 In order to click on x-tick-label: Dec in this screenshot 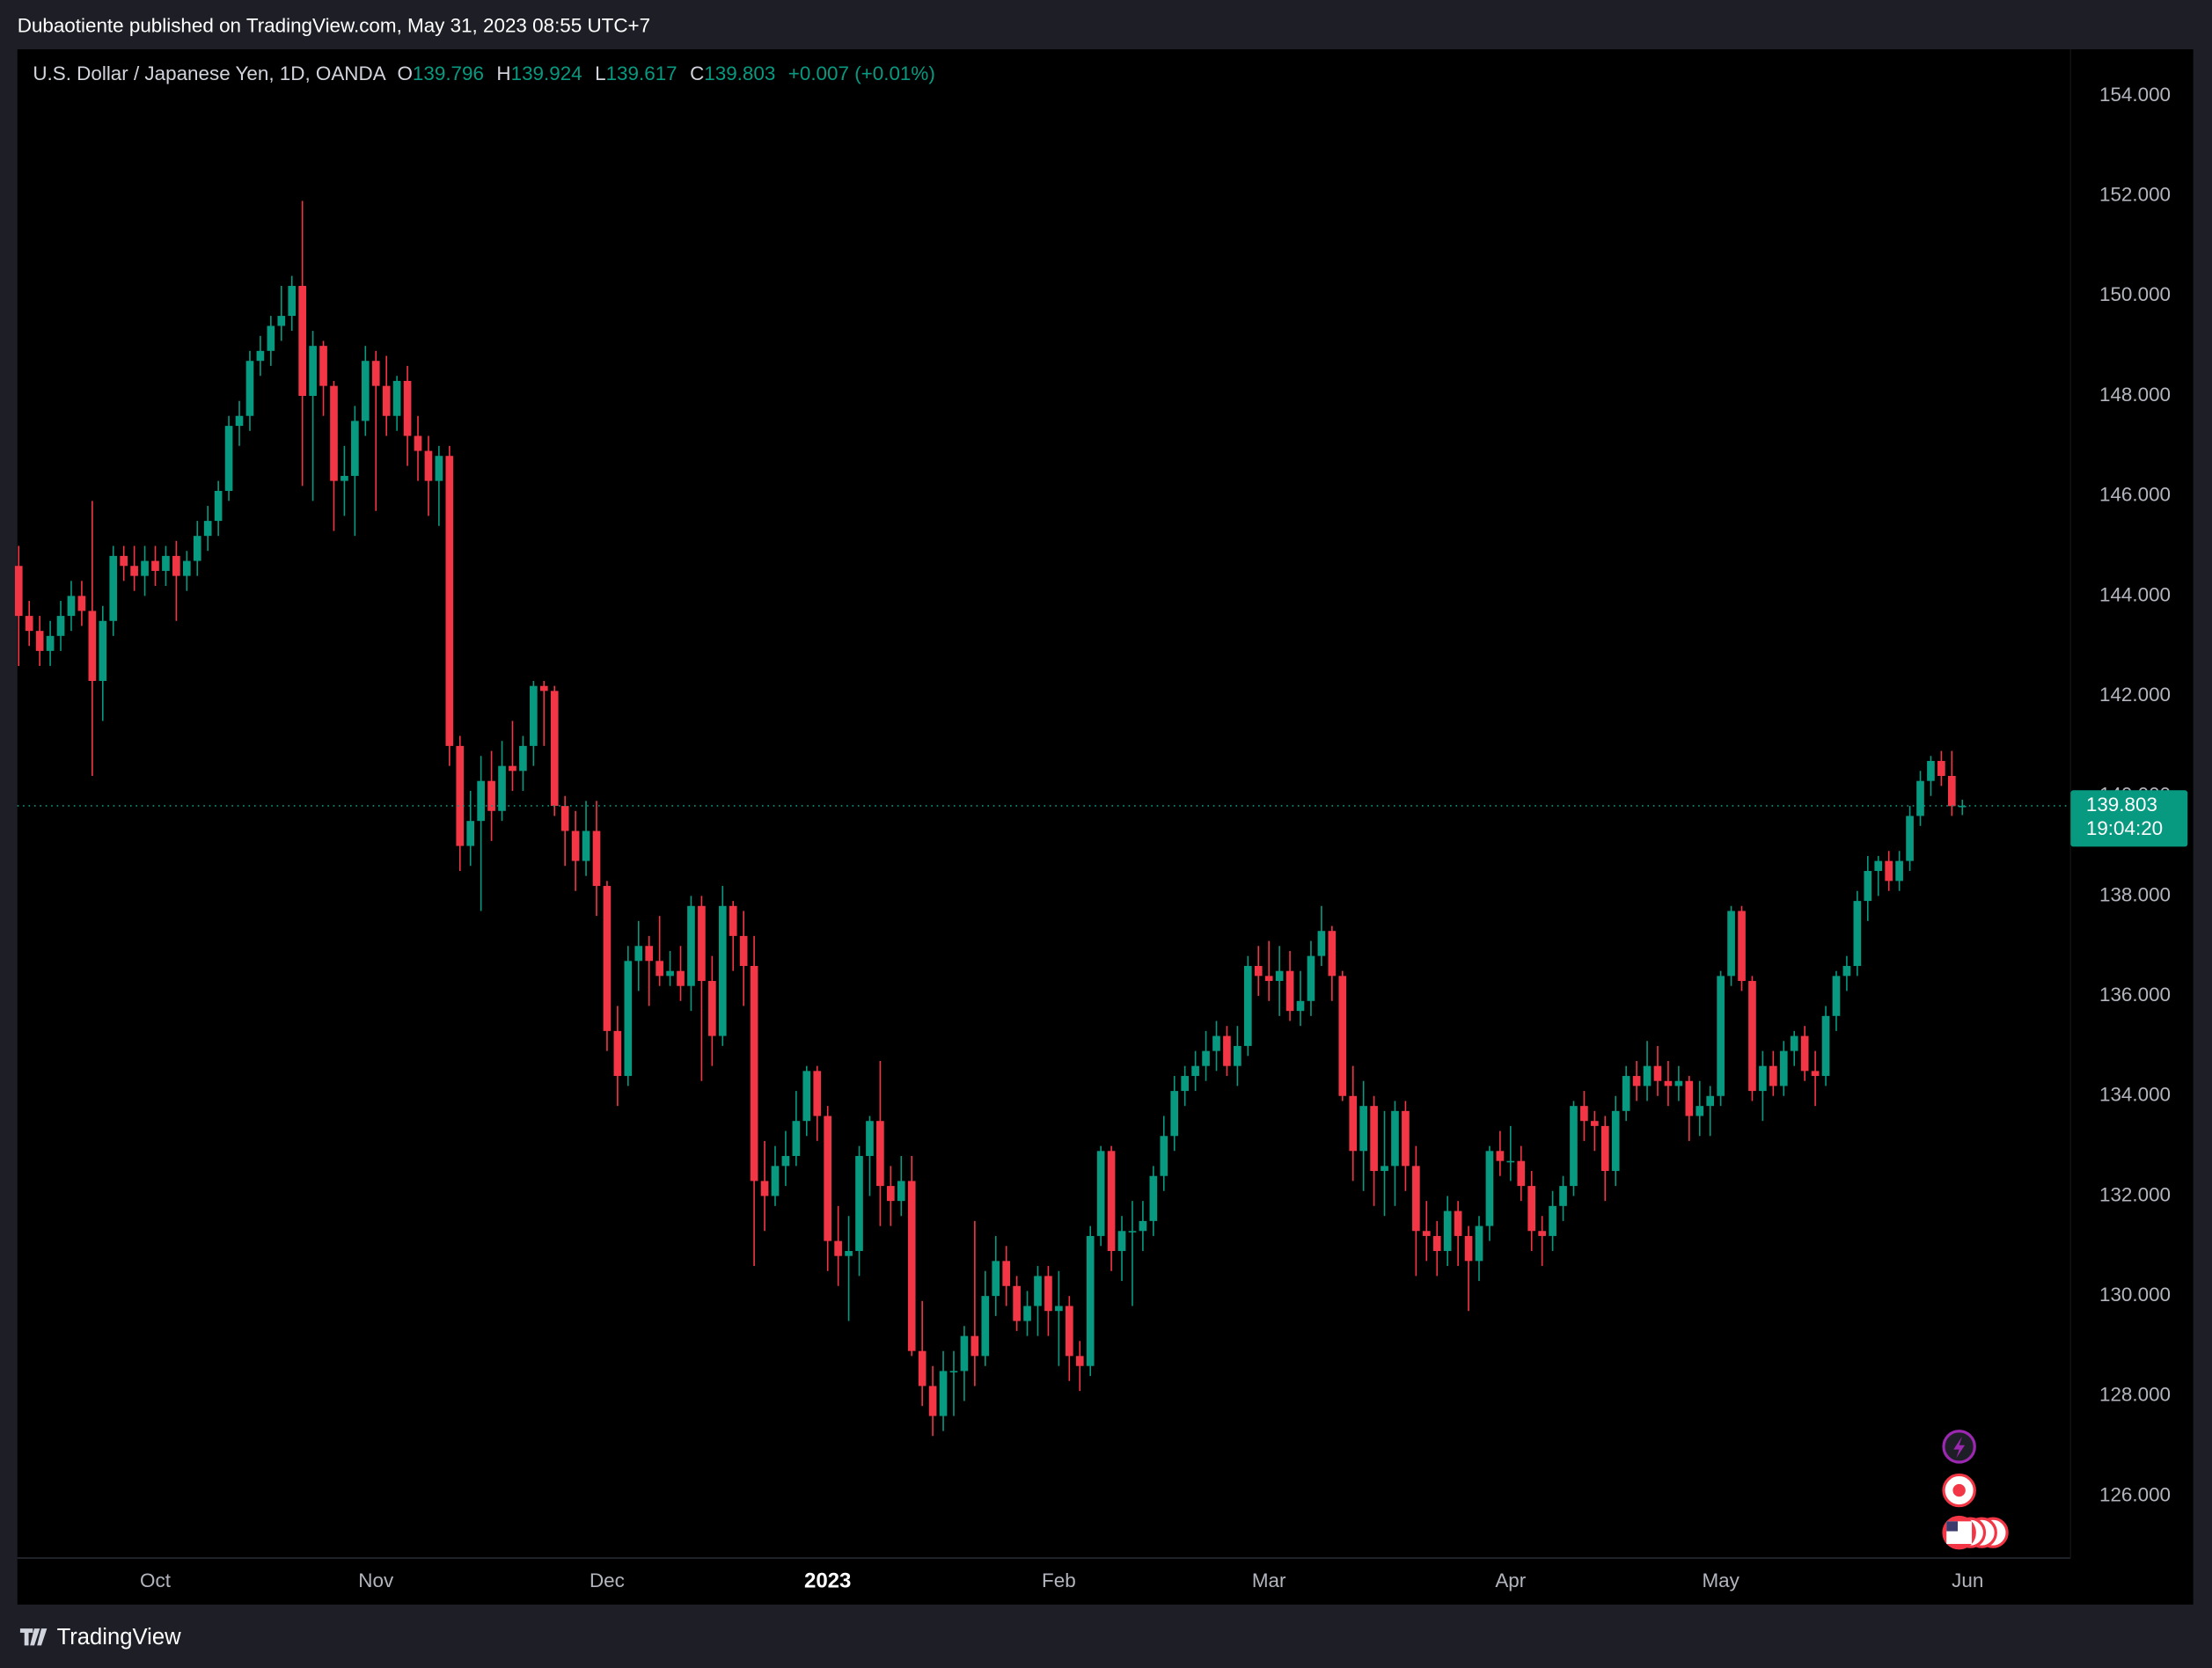, I will do `click(607, 1580)`.